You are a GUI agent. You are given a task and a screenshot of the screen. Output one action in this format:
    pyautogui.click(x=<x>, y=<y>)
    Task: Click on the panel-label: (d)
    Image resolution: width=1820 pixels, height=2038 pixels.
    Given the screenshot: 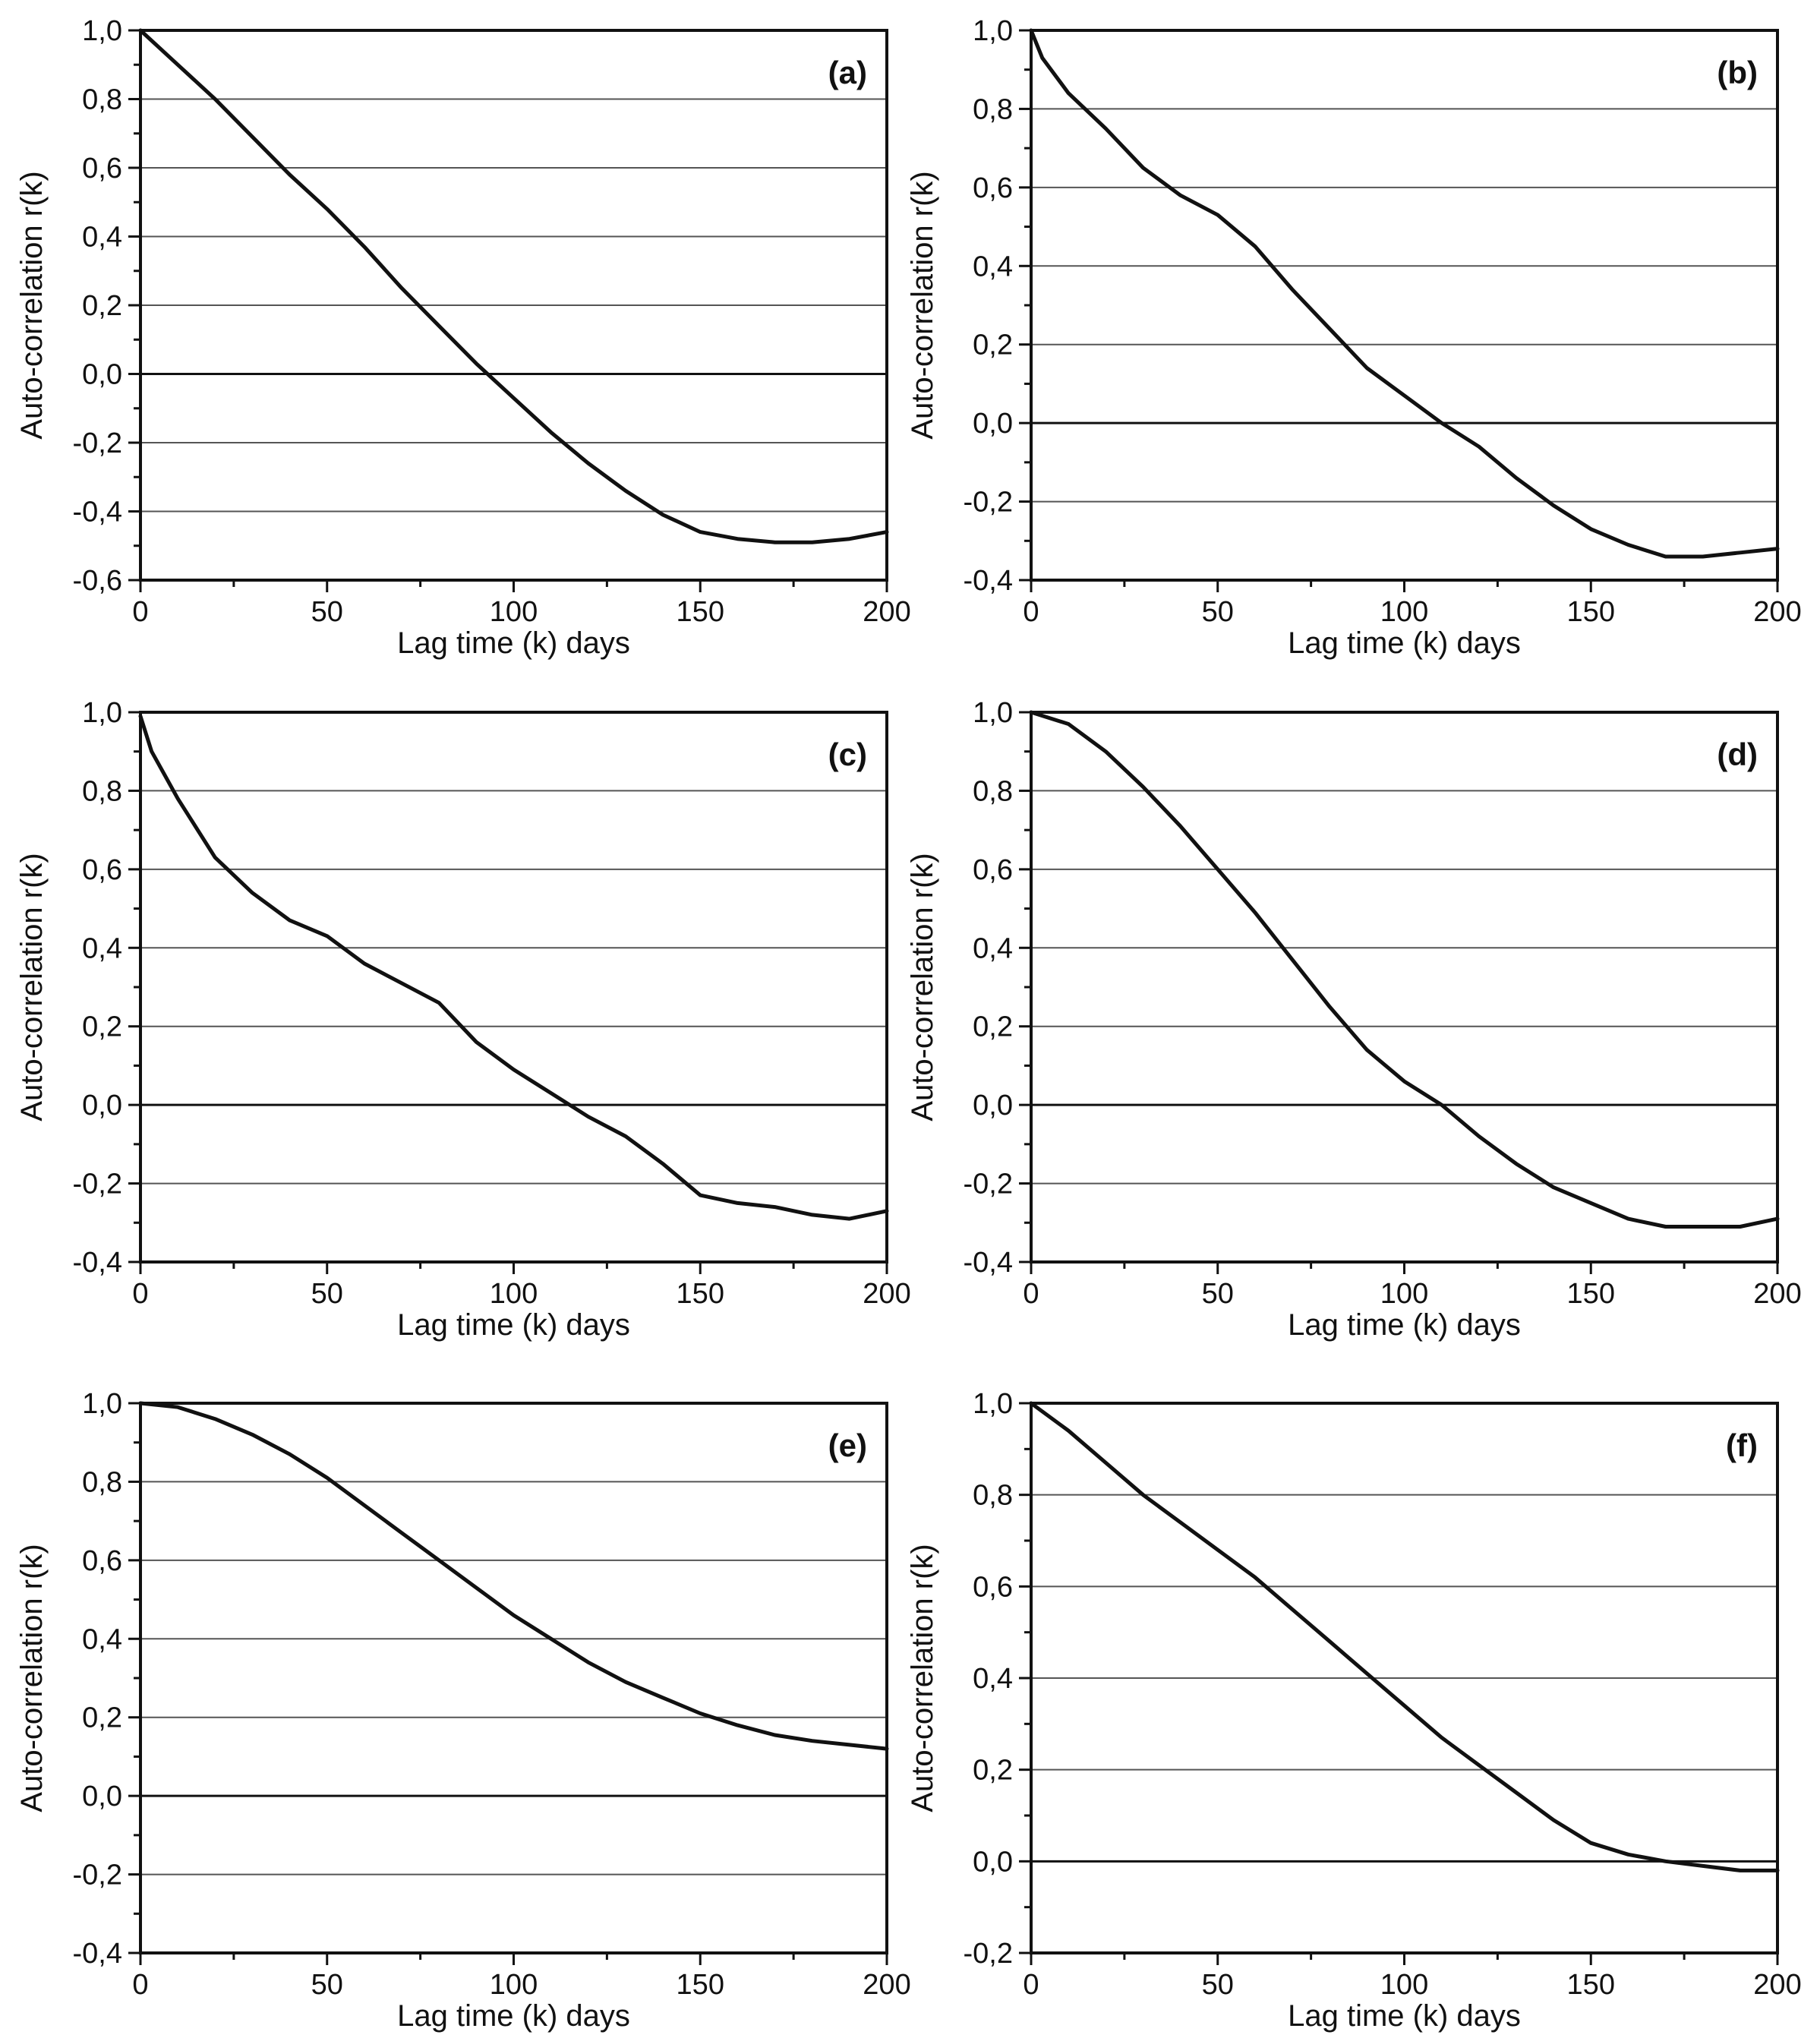 What is the action you would take?
    pyautogui.click(x=1737, y=754)
    